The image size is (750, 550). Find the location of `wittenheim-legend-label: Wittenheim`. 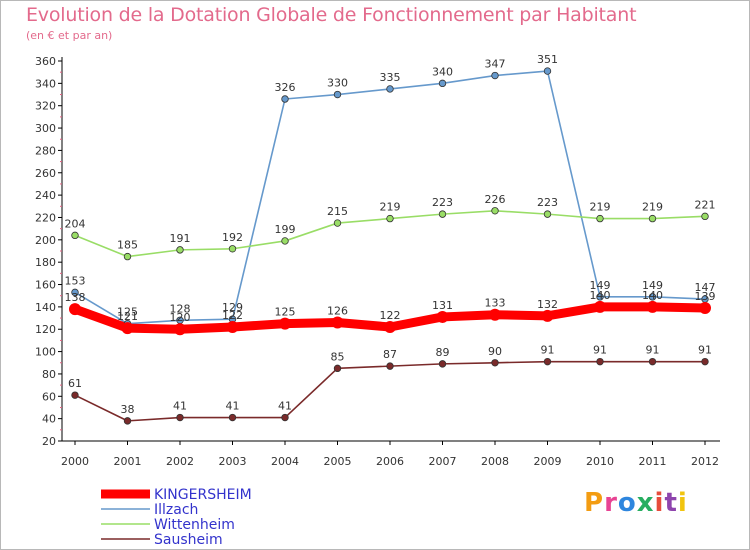

wittenheim-legend-label: Wittenheim is located at coordinates (194, 525).